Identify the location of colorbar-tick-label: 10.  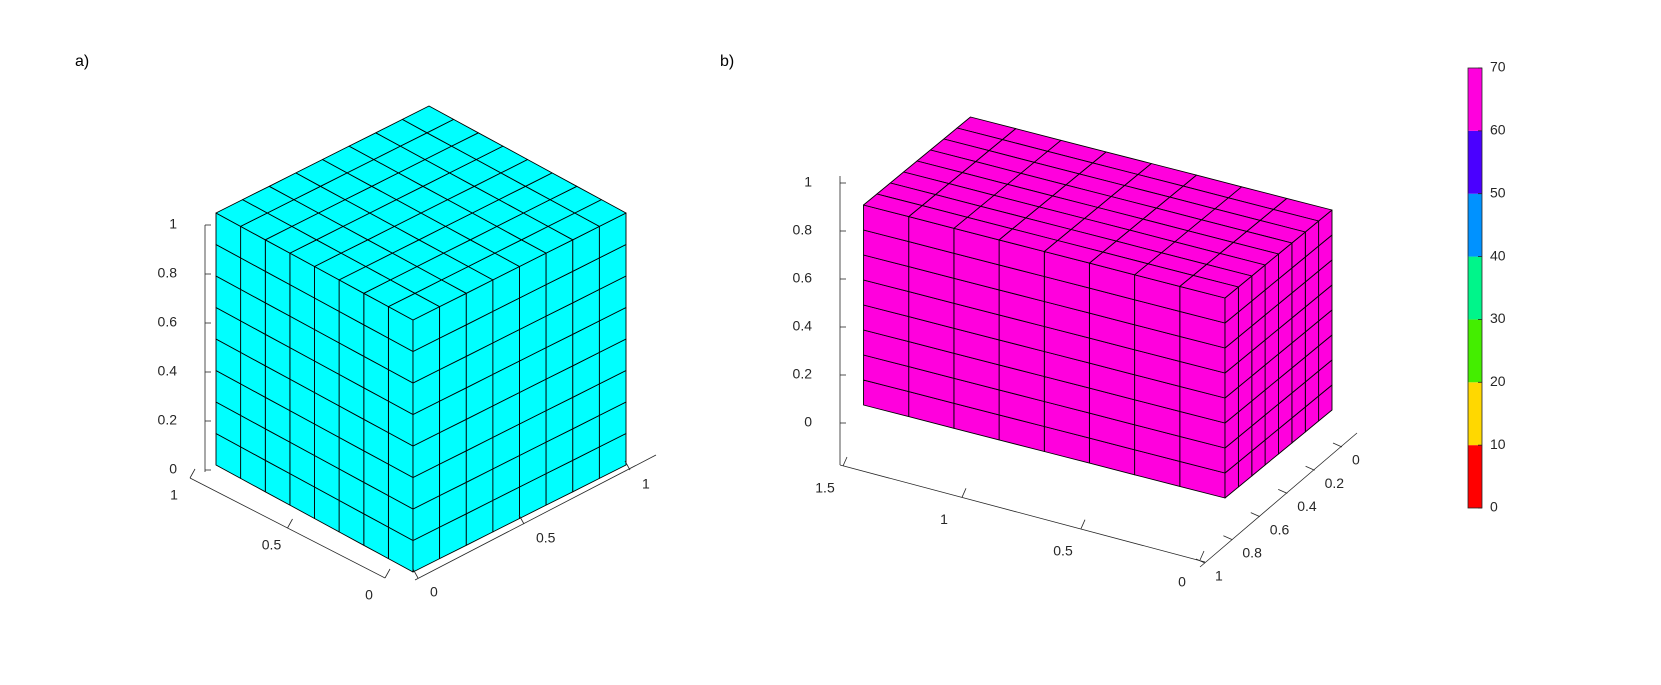
(1498, 444).